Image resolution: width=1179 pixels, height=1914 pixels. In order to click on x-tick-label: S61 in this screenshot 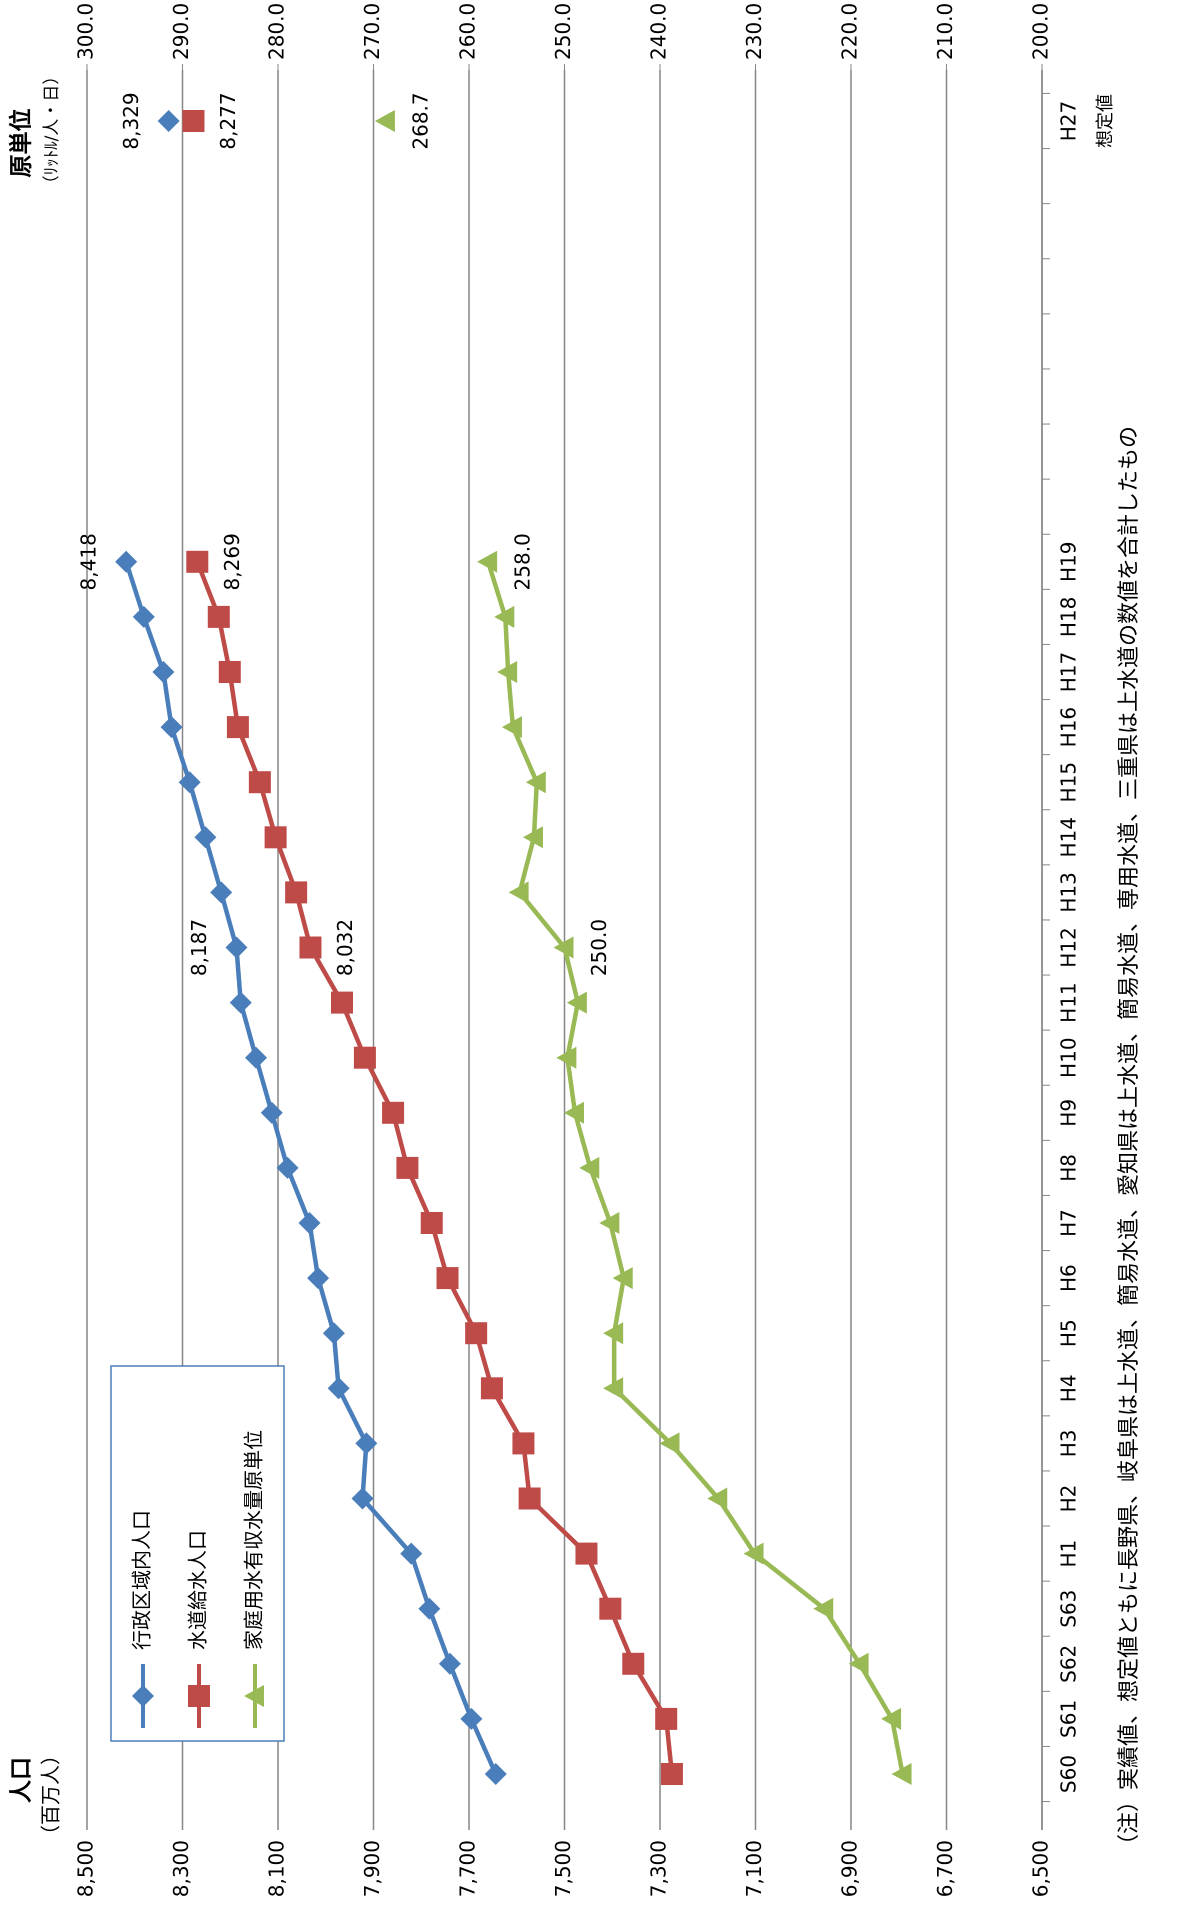, I will do `click(1069, 1719)`.